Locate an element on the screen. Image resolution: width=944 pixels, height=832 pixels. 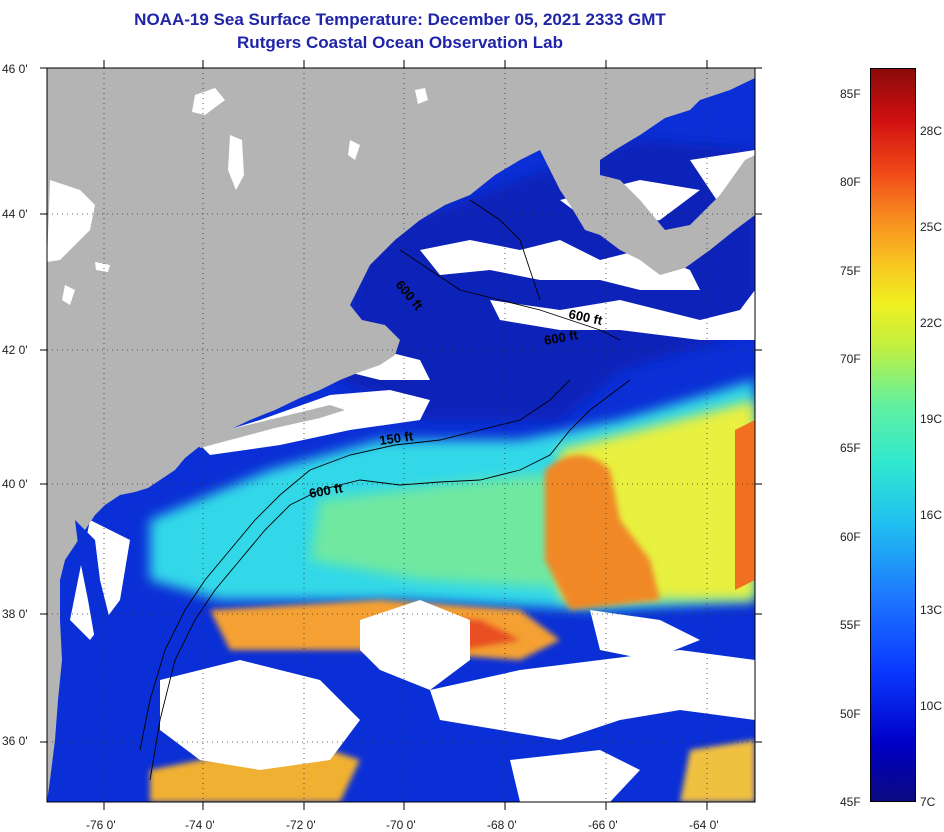
lon-label-74: -74 0' is located at coordinates (200, 825).